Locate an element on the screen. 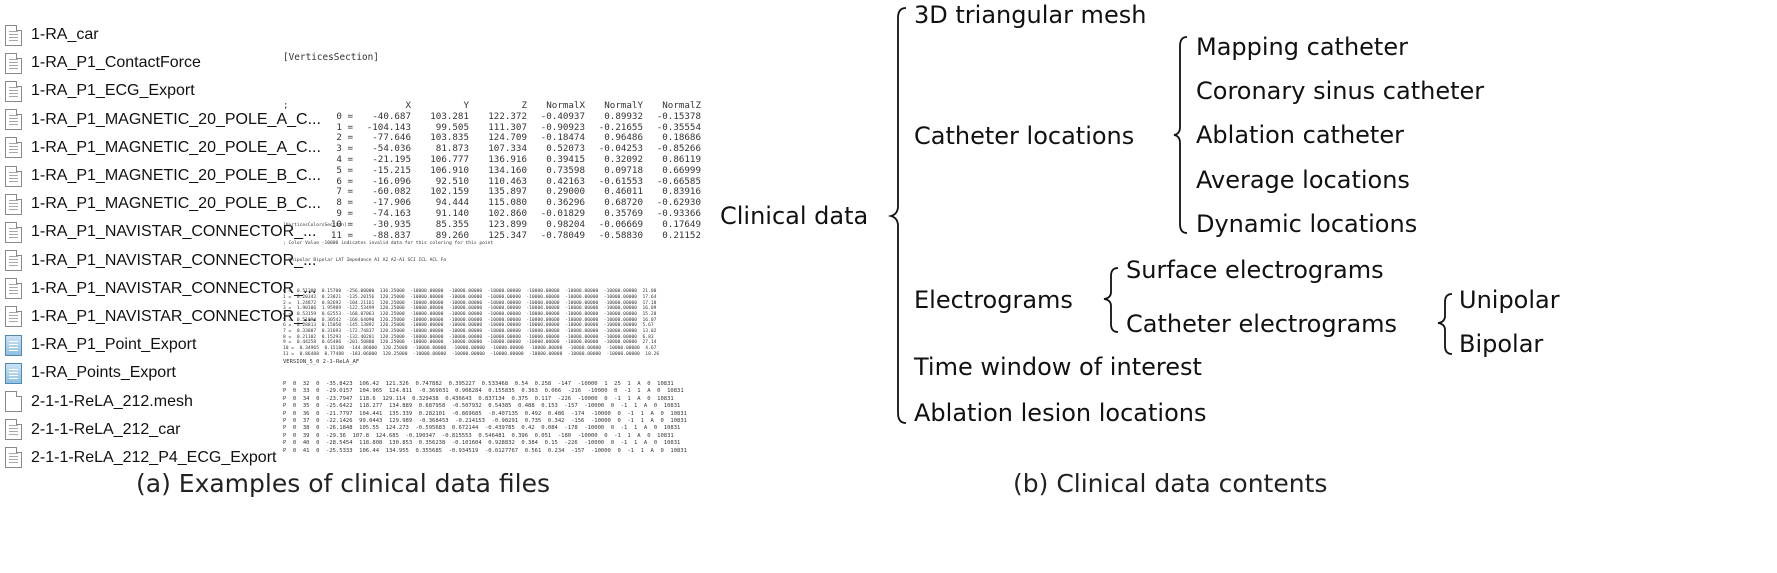  tree-leaf-mapping-catheter: Mapping catheter is located at coordinates (1302, 47).